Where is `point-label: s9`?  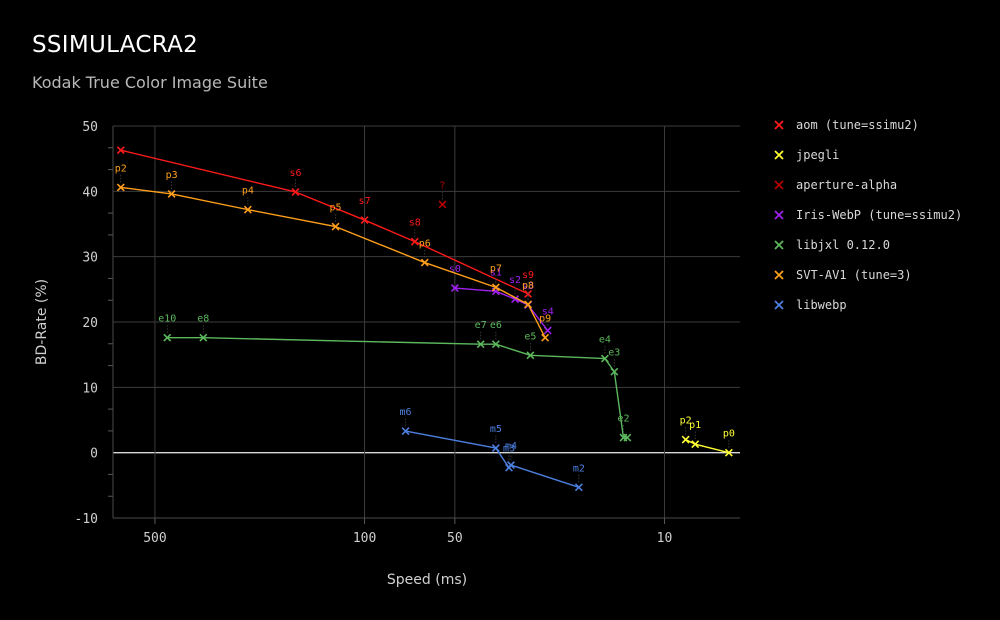 point-label: s9 is located at coordinates (528, 275).